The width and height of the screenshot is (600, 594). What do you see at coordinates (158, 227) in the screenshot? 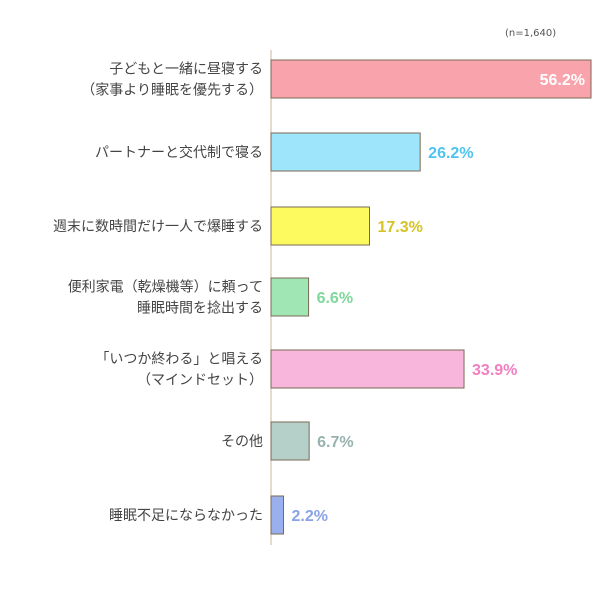
I see `category-label: 週末に数時間だけ一人で爆睡する` at bounding box center [158, 227].